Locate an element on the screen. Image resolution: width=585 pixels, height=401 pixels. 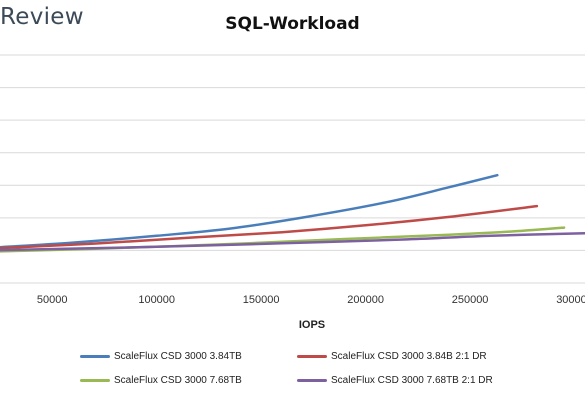
legend-item: ScaleFlux CSD 3000 7.68TB is located at coordinates (161, 380).